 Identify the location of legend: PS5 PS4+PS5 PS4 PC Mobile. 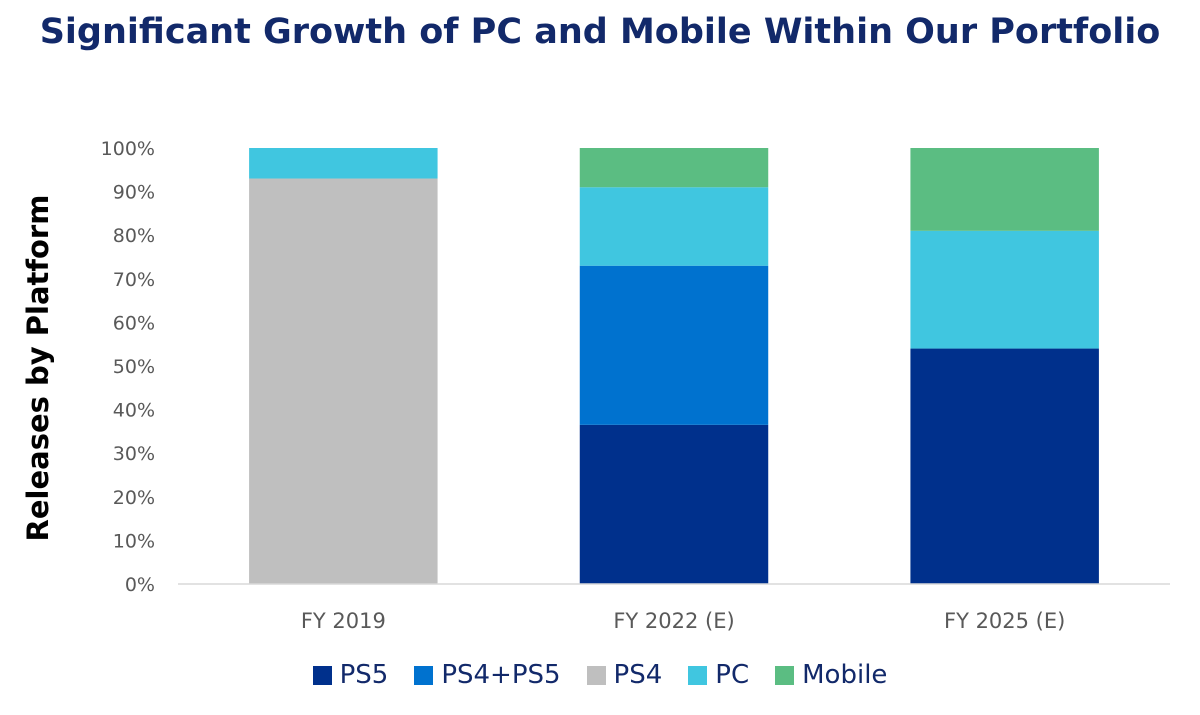
(600, 675).